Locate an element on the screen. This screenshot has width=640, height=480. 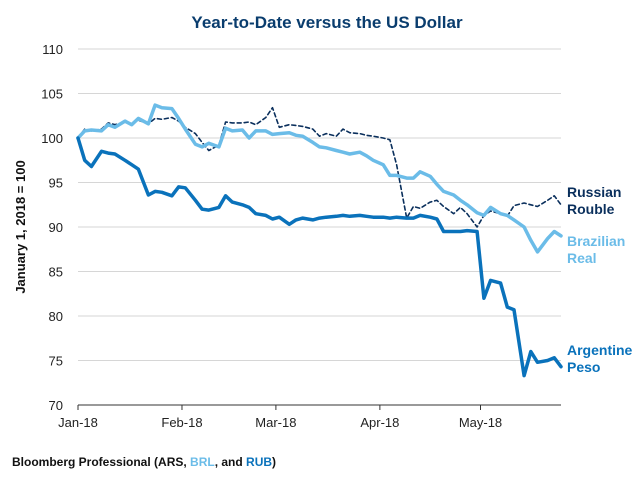
x-tick-label: Apr-18 is located at coordinates (379, 422).